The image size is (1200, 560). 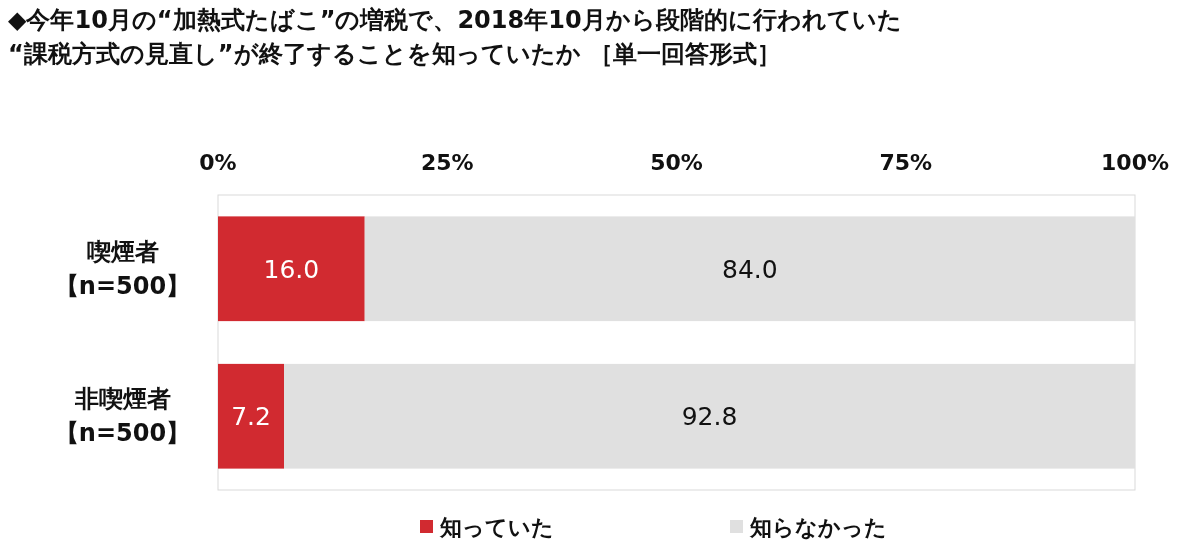 What do you see at coordinates (455, 37) in the screenshot?
I see `chart-title: ◆今年10月の“加熱式たばこ”の増税で、2018年10月から段階的に行われていた “課税方式の見直し”が終了することを知っていたか ［単一回答形式］` at bounding box center [455, 37].